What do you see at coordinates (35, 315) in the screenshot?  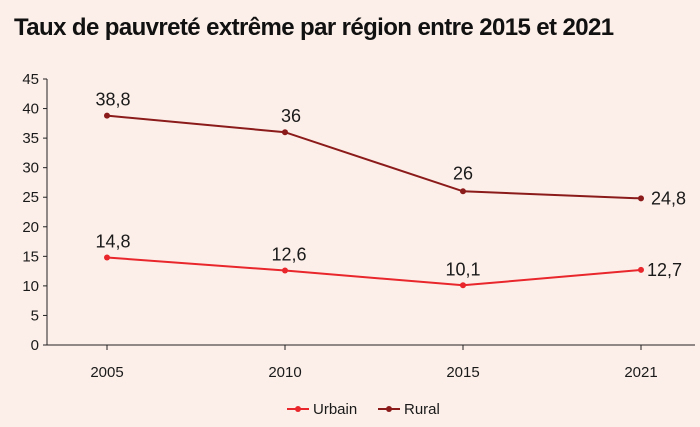 I see `y-tick-label: 5` at bounding box center [35, 315].